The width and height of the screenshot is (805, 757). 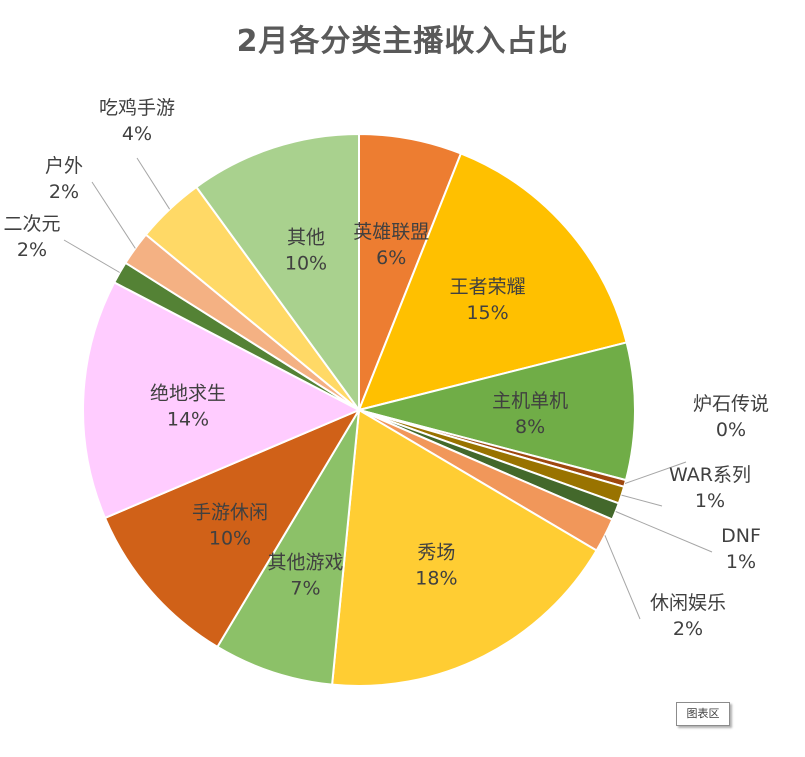 I want to click on slice-name-label: DNF, so click(x=741, y=536).